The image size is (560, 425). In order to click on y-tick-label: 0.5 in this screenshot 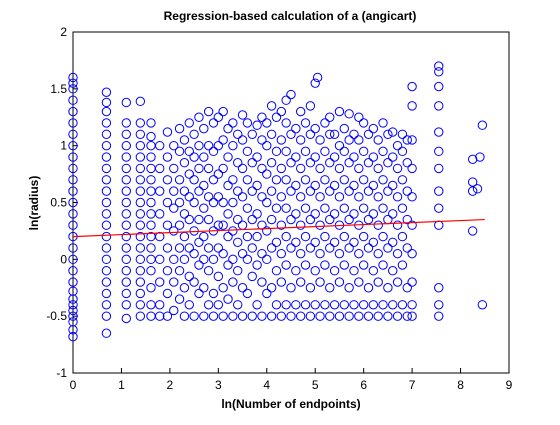, I will do `click(58, 203)`.